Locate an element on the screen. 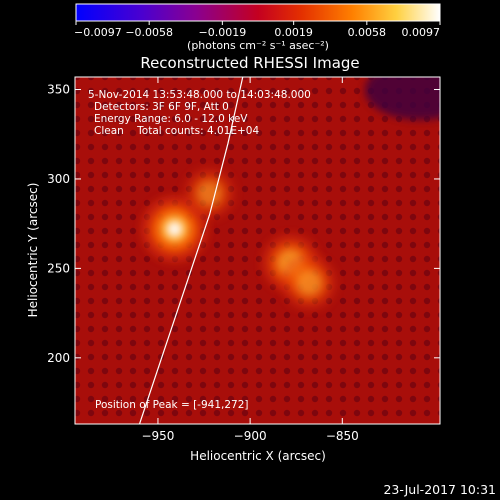  annotation-time: 5-Nov-2014 13:53:48.000 to 14:03:48.000 is located at coordinates (199, 95).